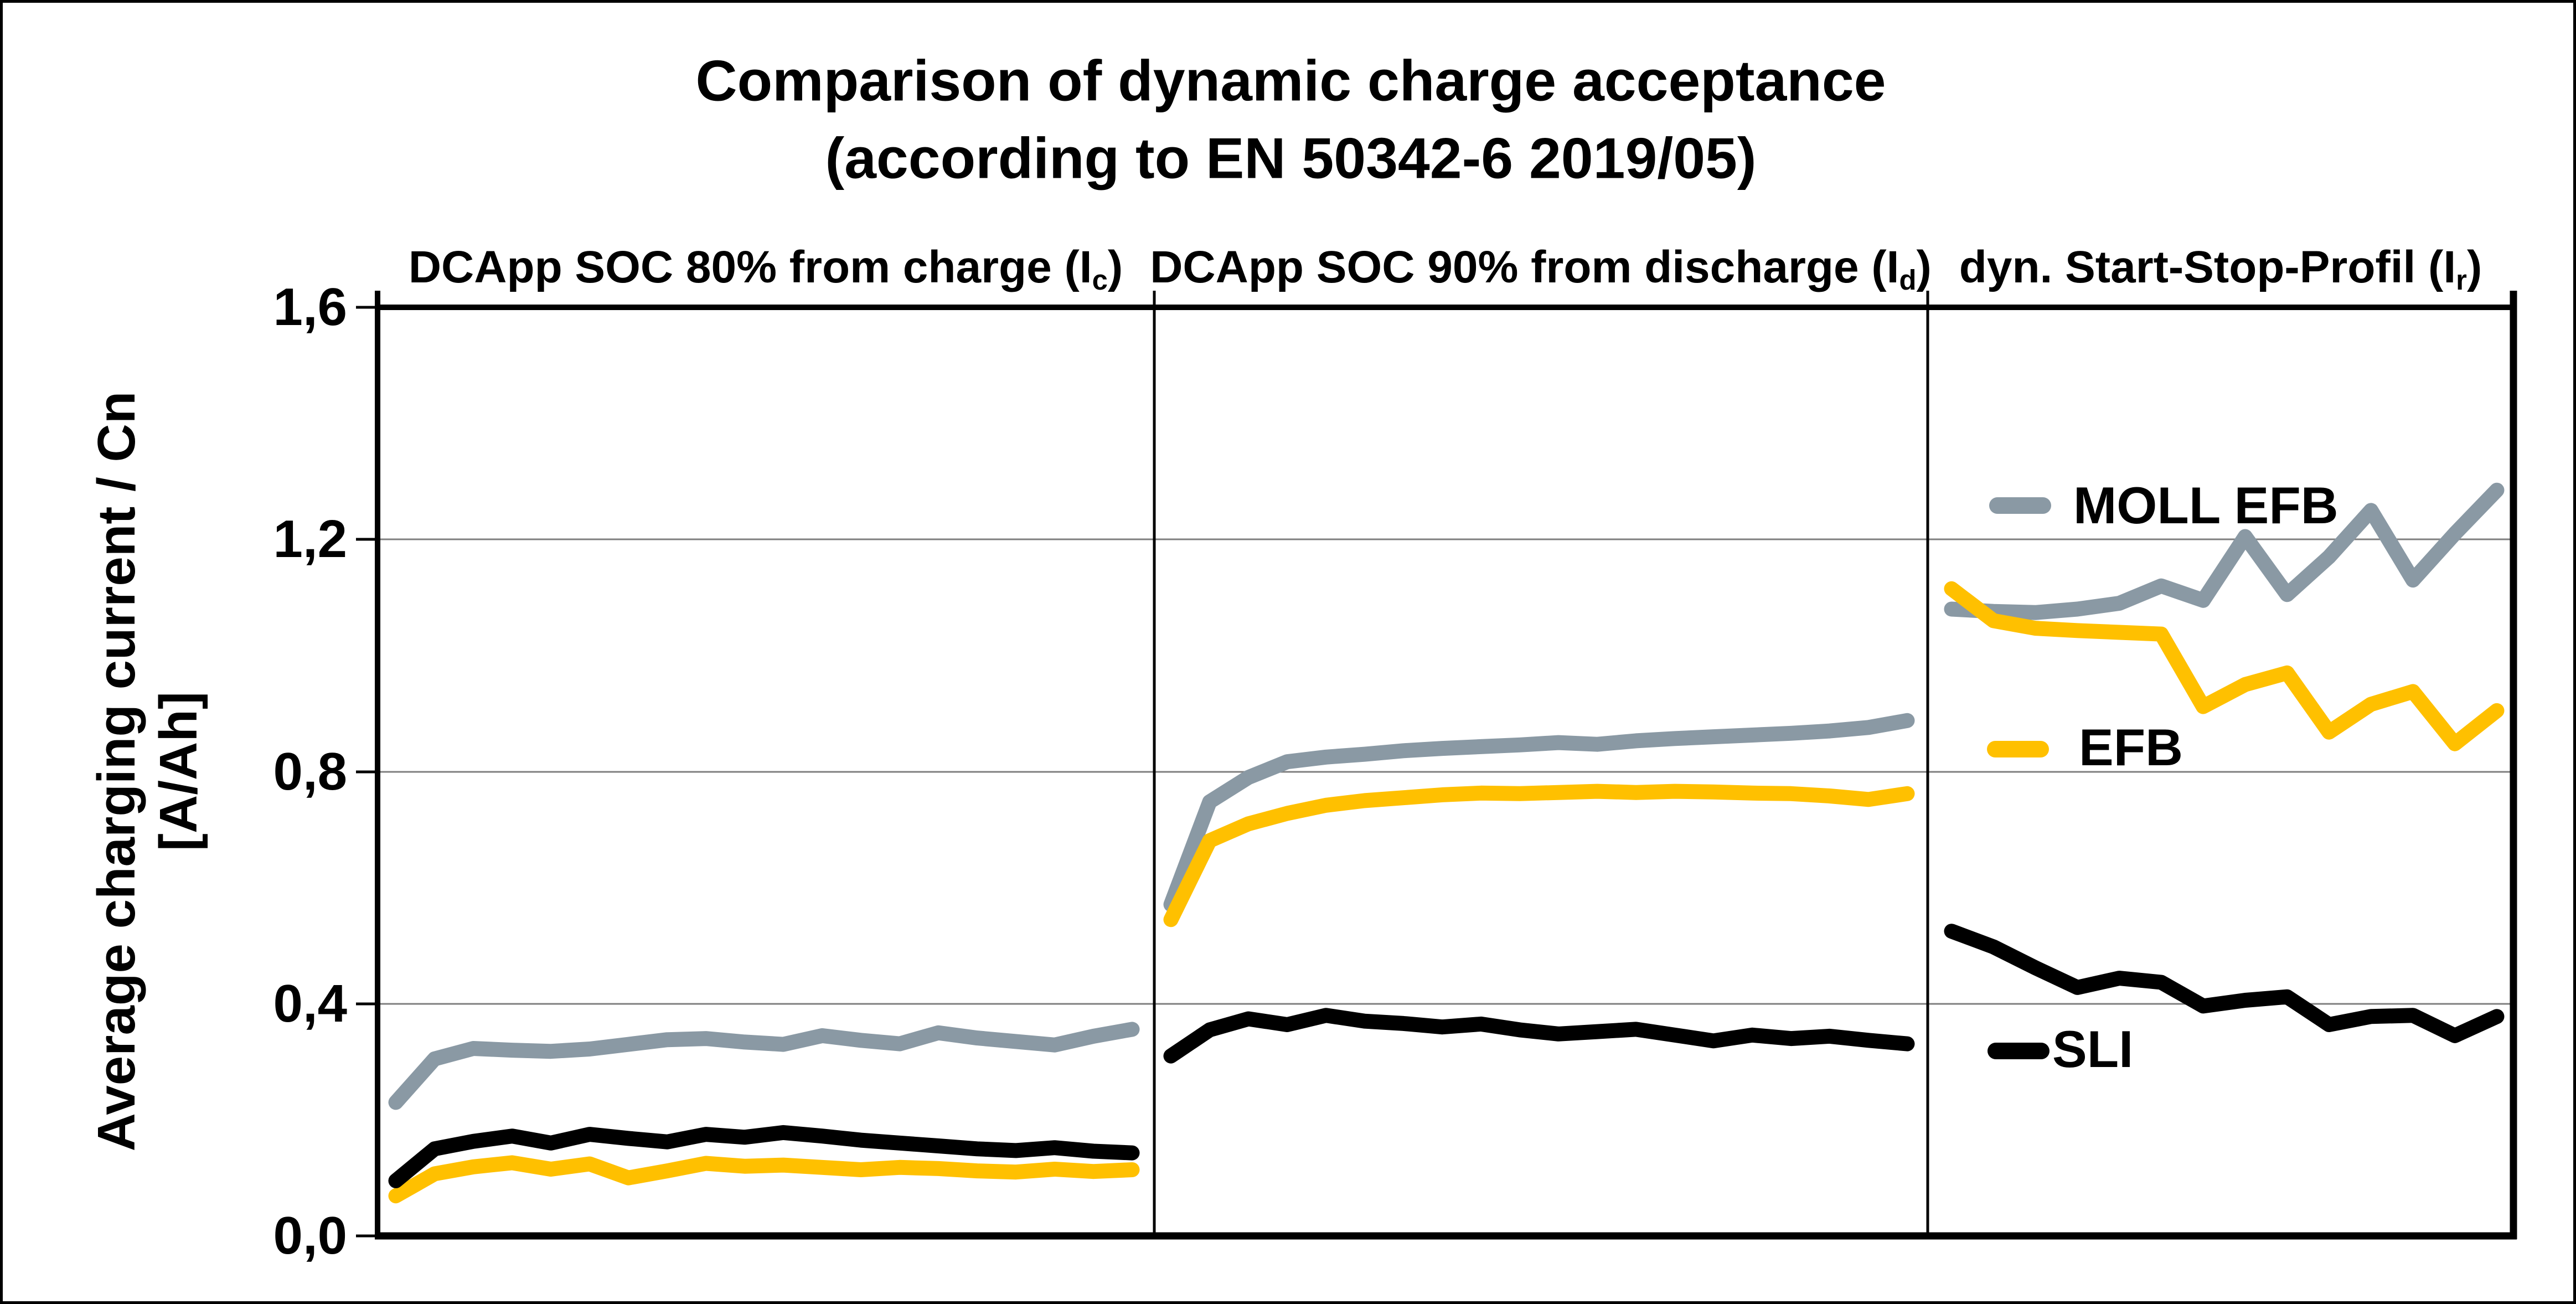 The height and width of the screenshot is (1304, 2576). I want to click on ytick-label-0-8: 0,8, so click(310, 771).